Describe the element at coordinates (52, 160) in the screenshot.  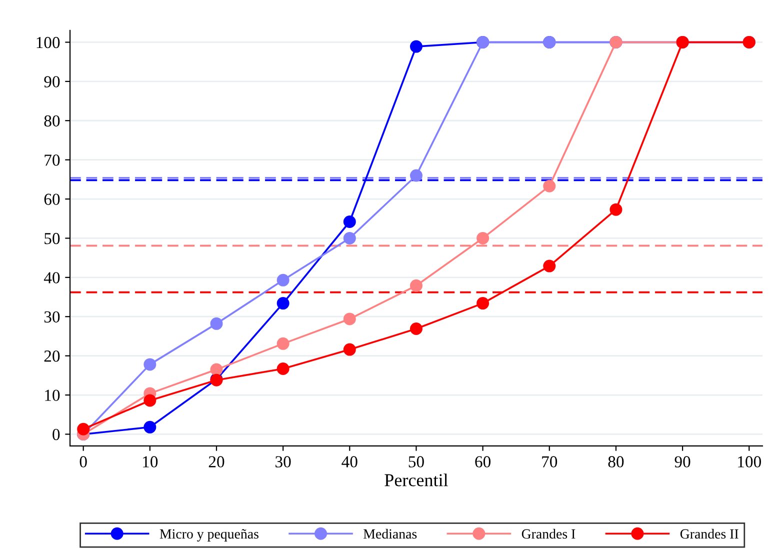
I see `y-tick-label: 70` at that location.